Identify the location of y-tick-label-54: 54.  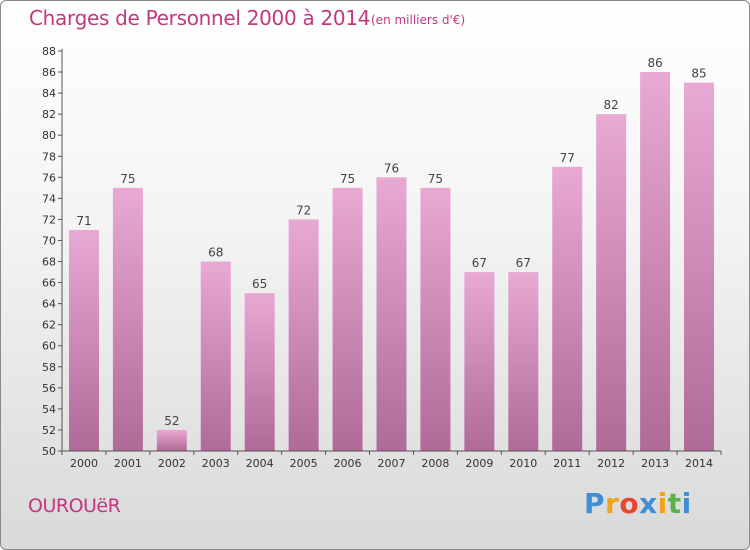
(49, 409).